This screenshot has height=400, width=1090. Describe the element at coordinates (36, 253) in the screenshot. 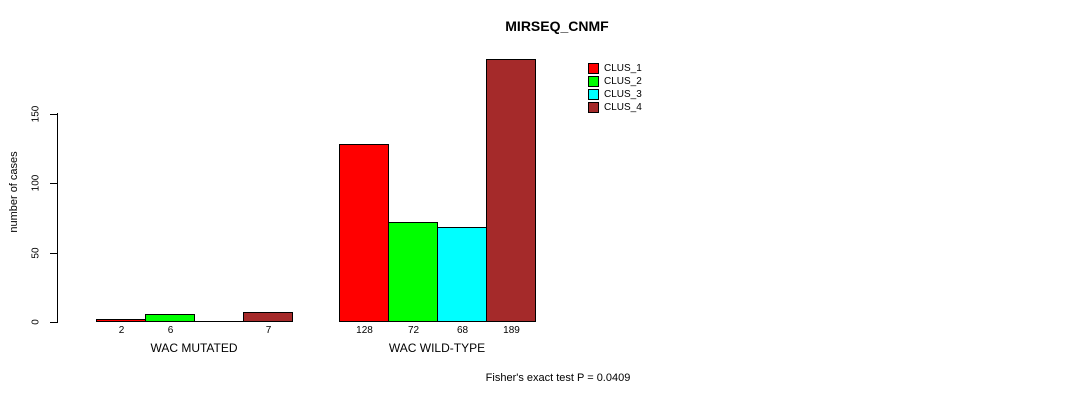

I see `y-tick-label: 50` at that location.